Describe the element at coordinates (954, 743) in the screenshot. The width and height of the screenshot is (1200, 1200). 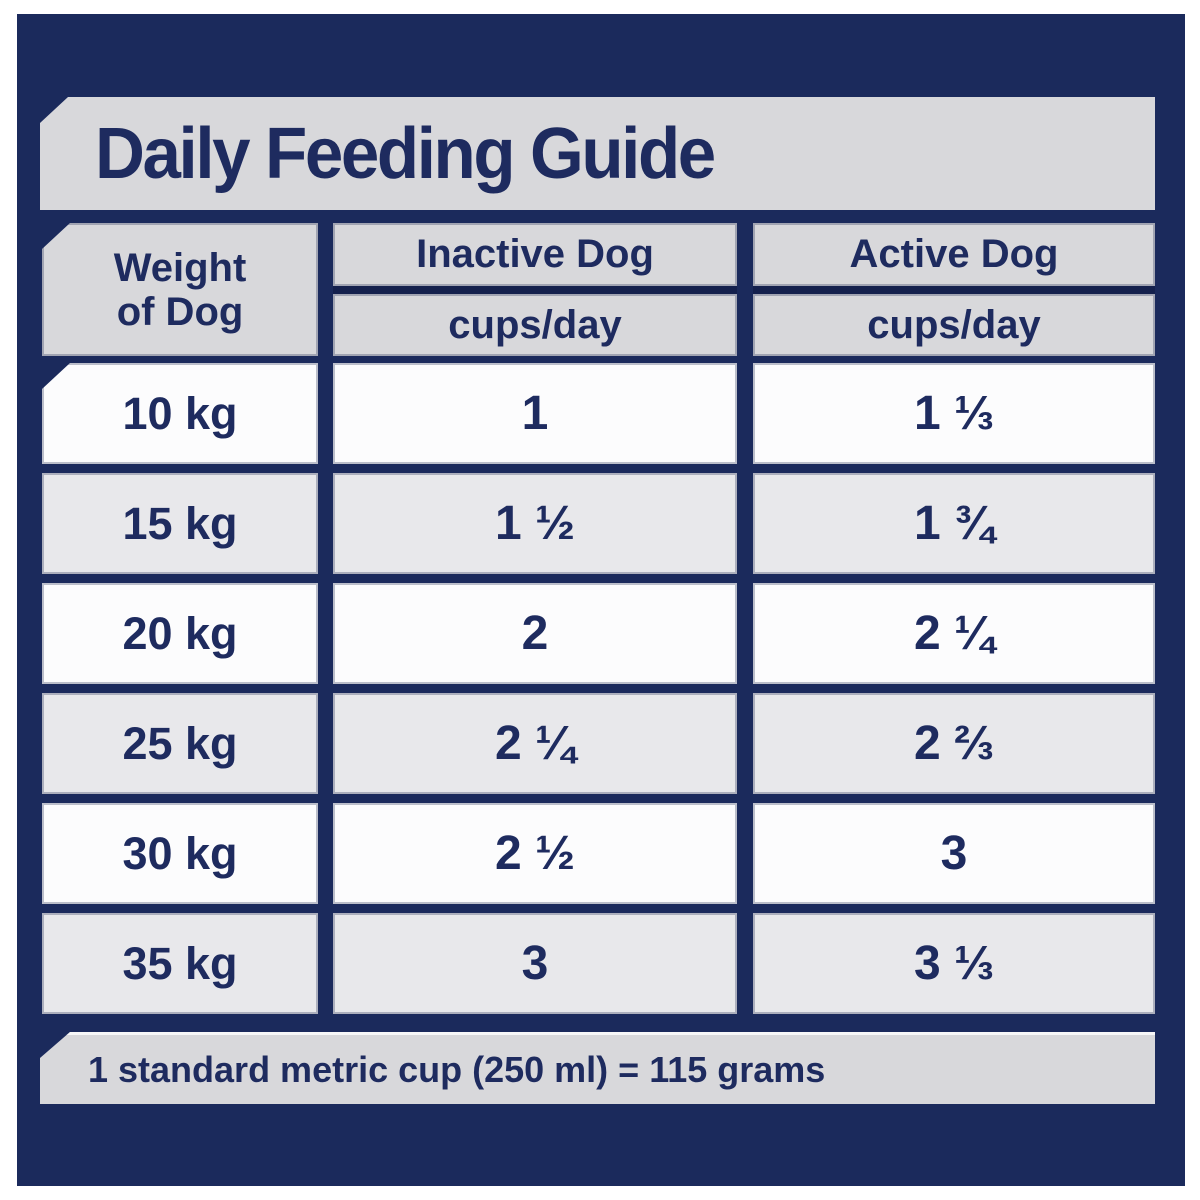
I see `active-value-cell: 2 ⅔` at that location.